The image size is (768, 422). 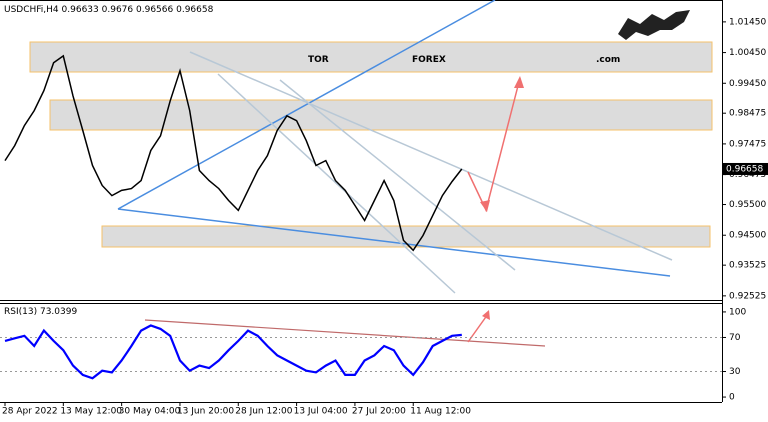 I want to click on rsi-title: RSI(13), so click(x=20, y=312).